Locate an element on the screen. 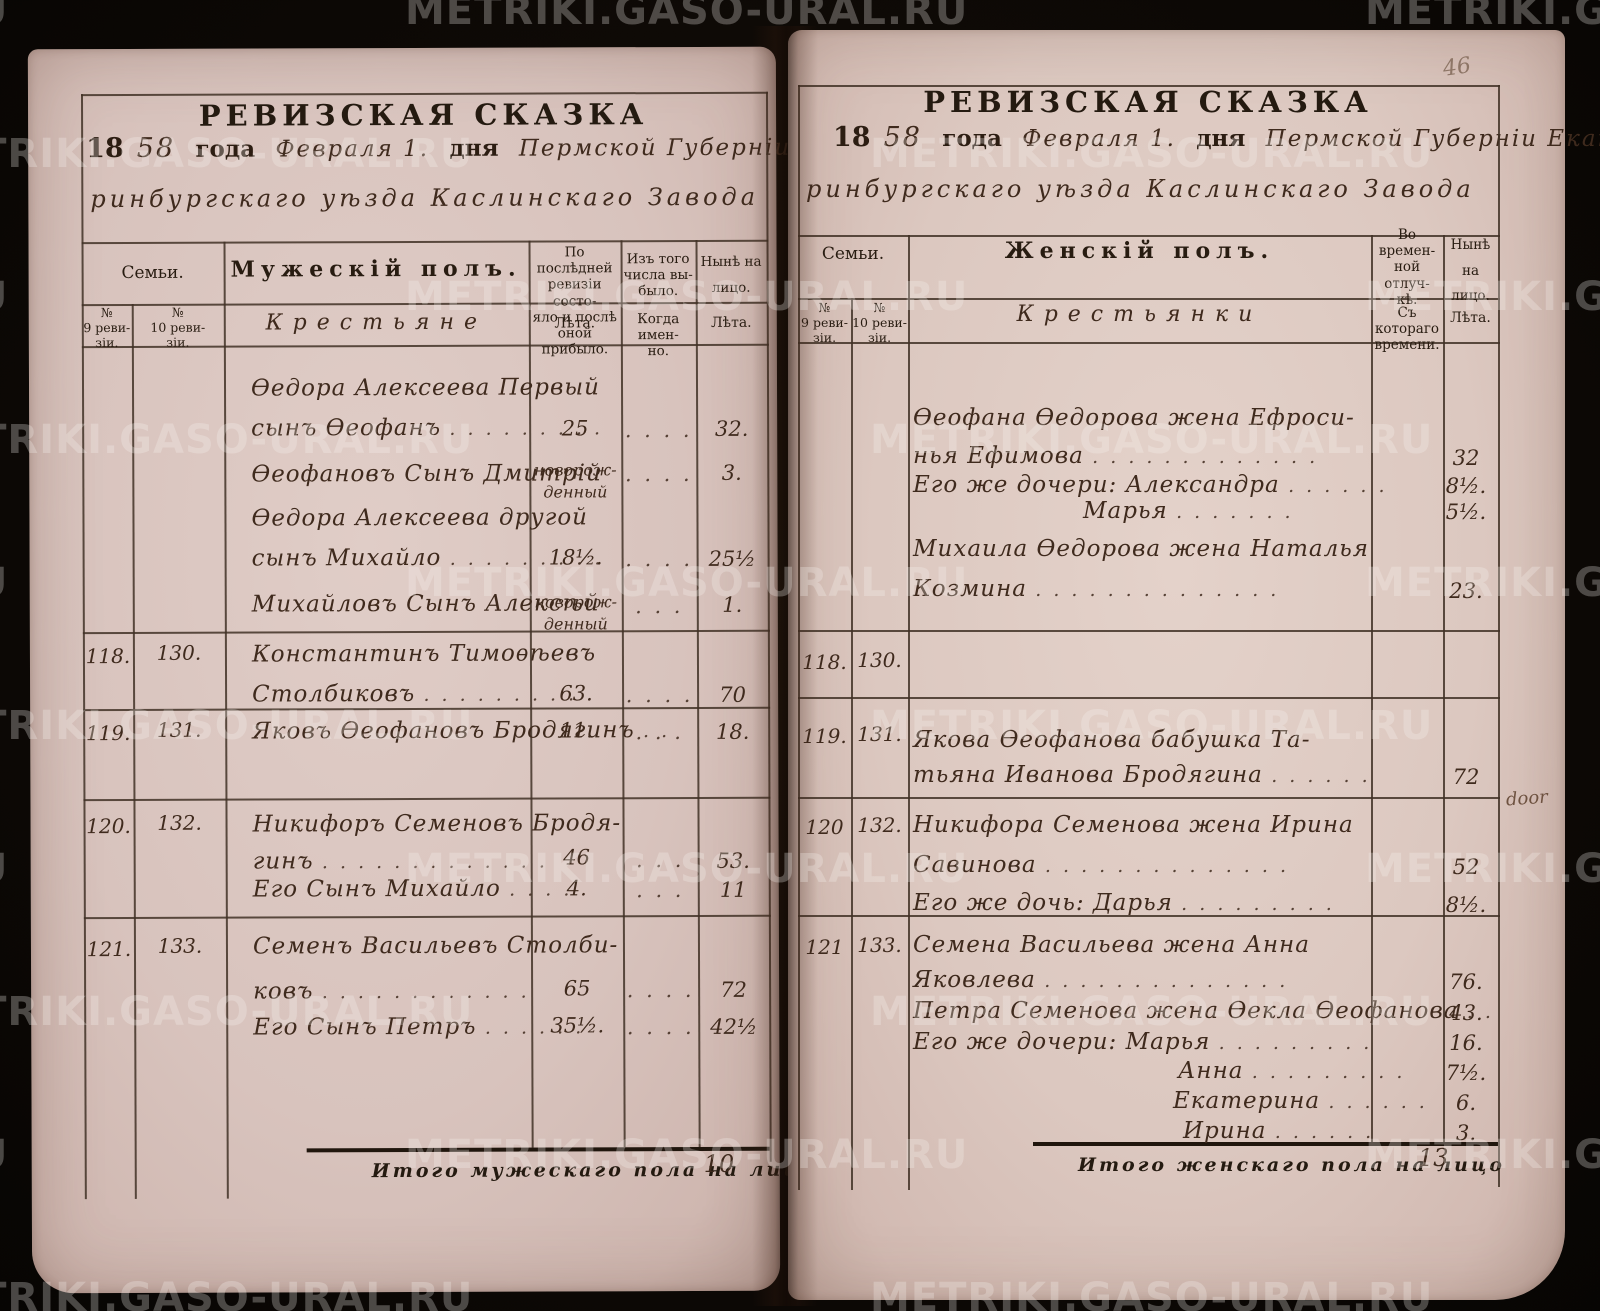 The width and height of the screenshot is (1600, 1311). total-male-value: 10 is located at coordinates (719, 1163).